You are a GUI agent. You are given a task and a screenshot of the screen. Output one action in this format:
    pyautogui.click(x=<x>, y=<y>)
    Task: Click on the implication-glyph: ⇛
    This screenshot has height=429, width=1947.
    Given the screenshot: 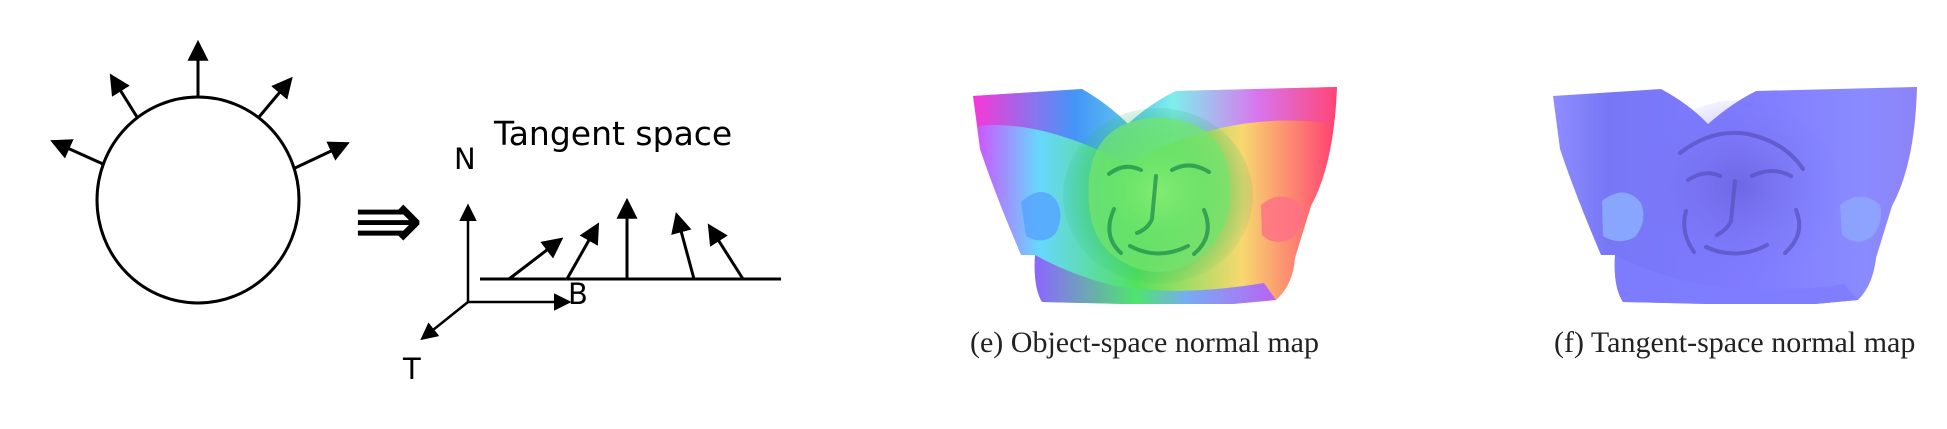 What is the action you would take?
    pyautogui.click(x=388, y=220)
    